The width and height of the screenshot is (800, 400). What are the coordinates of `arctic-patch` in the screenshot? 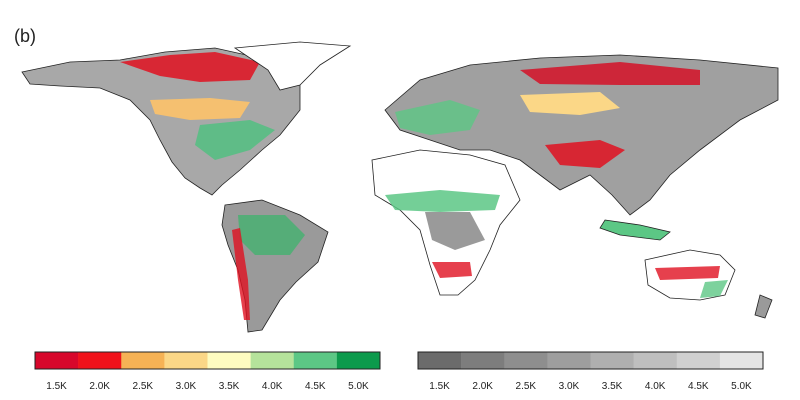 It's located at (190, 67).